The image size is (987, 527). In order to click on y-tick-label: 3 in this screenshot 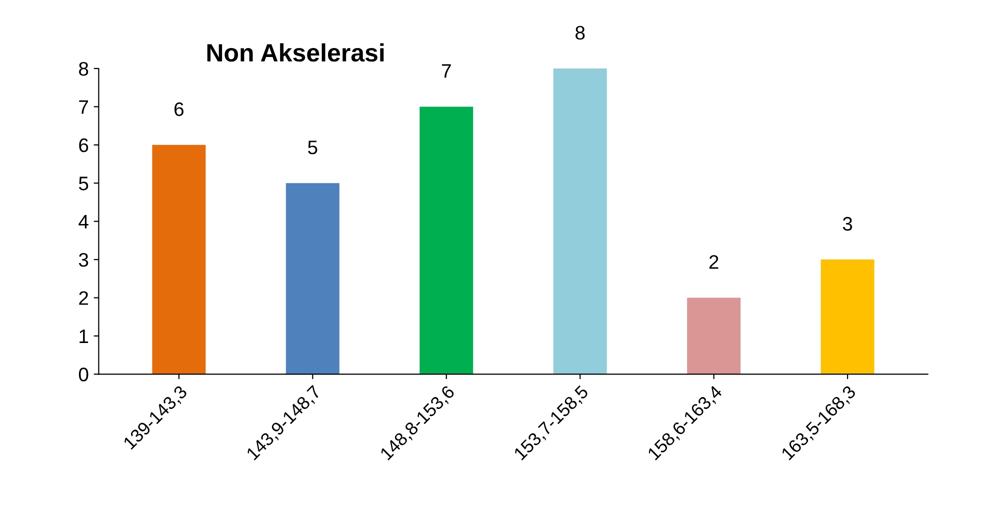, I will do `click(83, 260)`.